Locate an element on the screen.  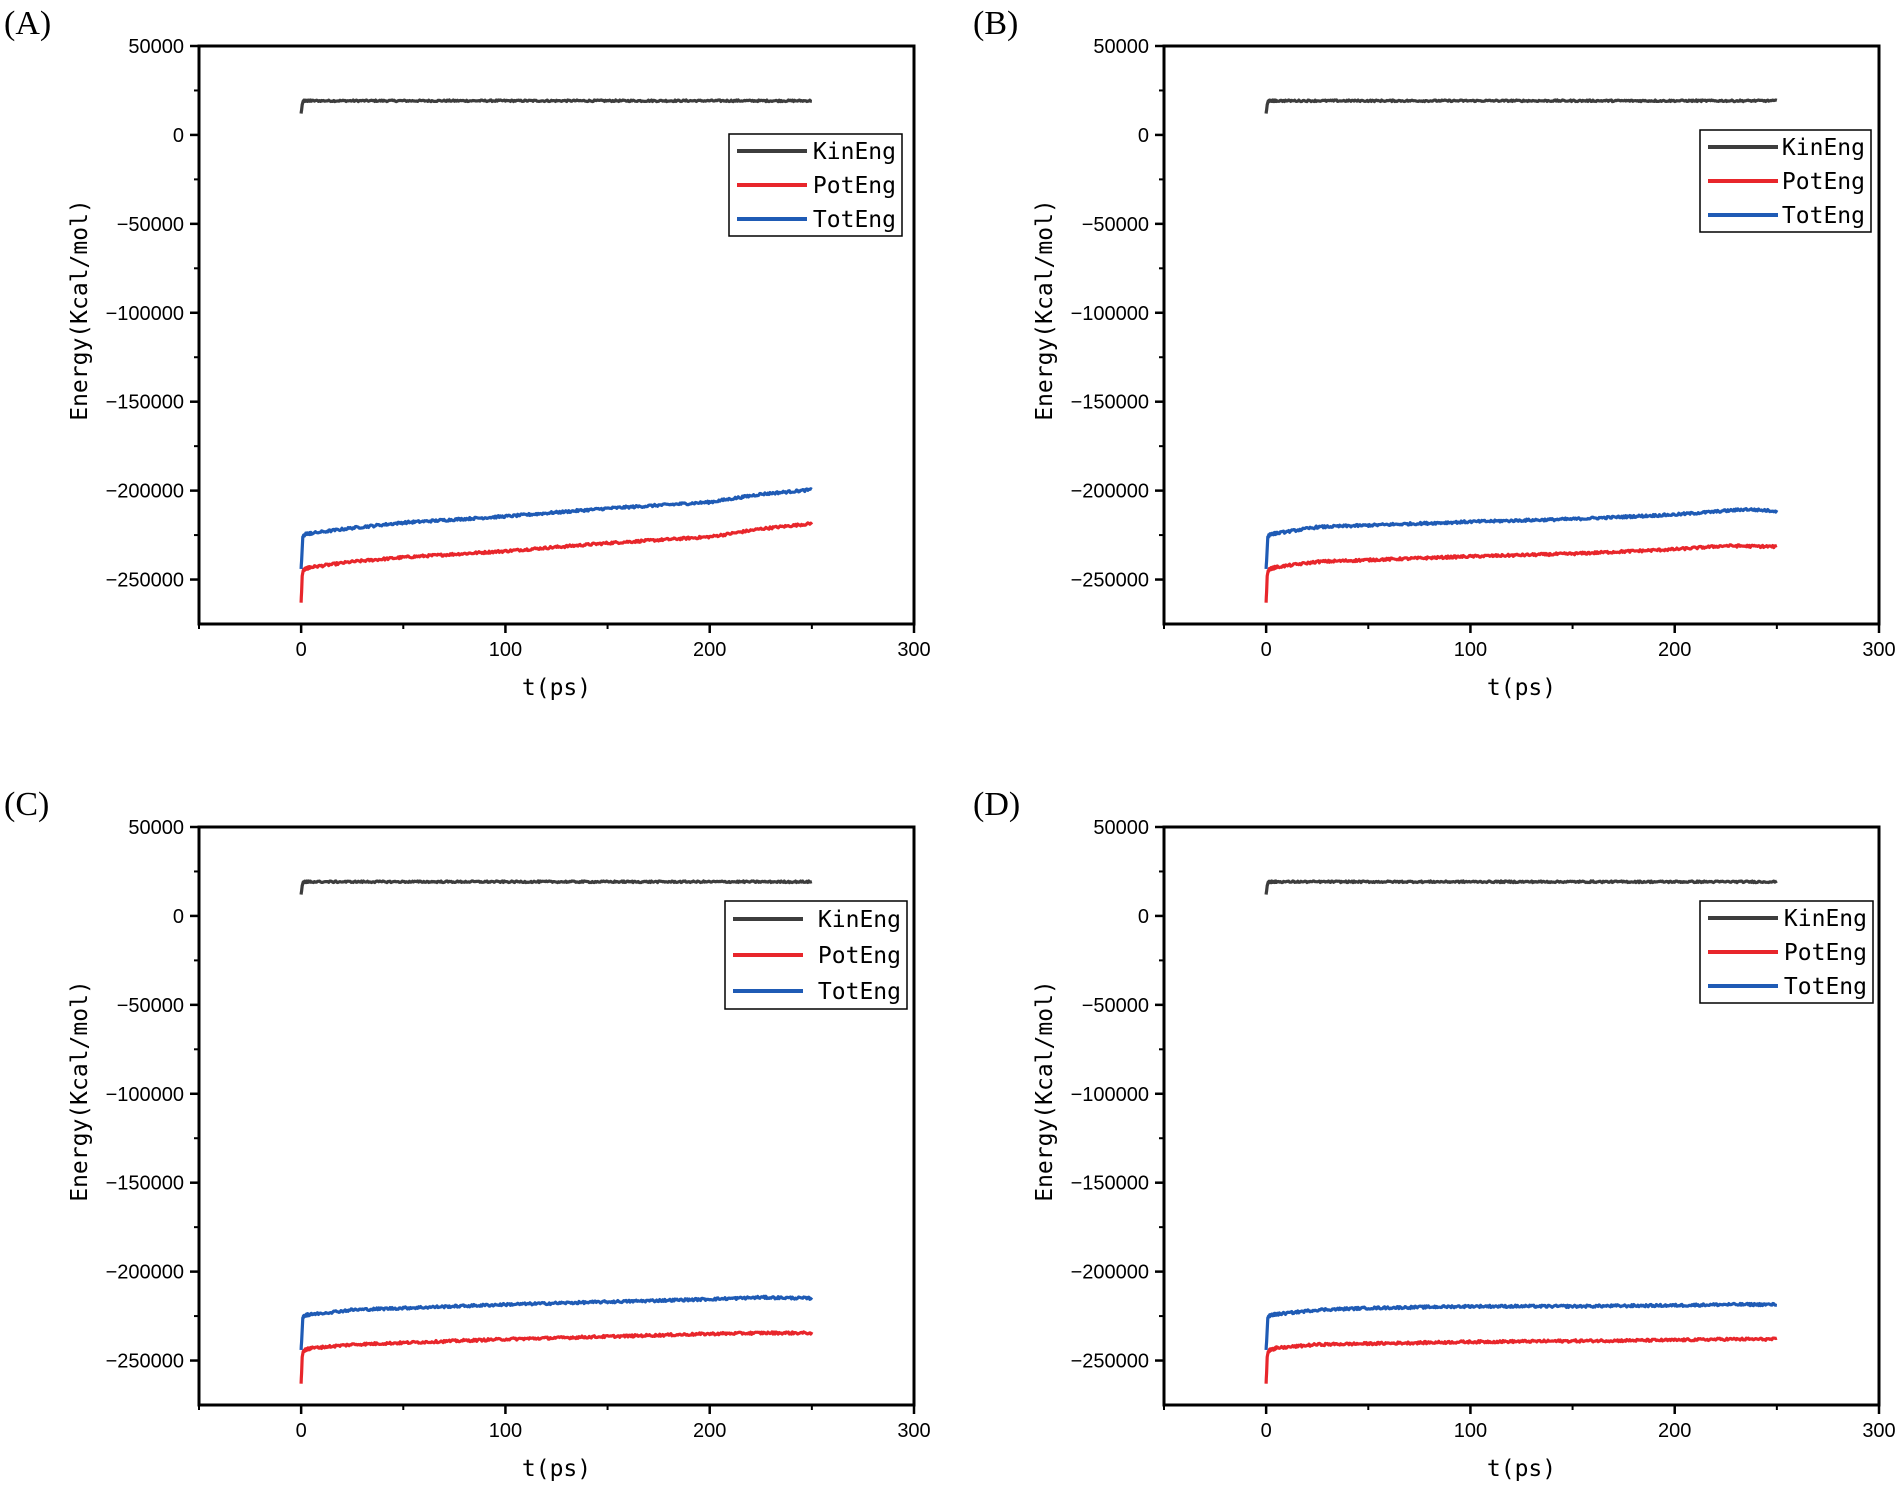
panel-label: (C) is located at coordinates (26, 804).